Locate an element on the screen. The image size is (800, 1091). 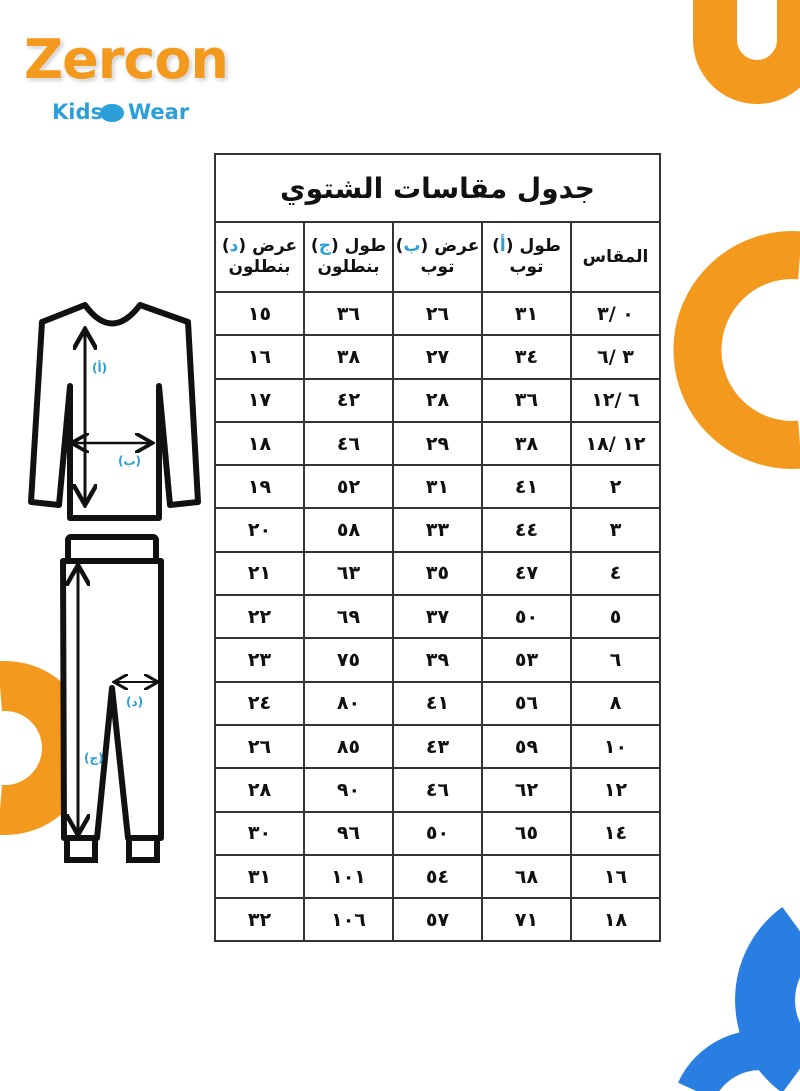
measurement-cell: ٦٢ is located at coordinates (526, 790).